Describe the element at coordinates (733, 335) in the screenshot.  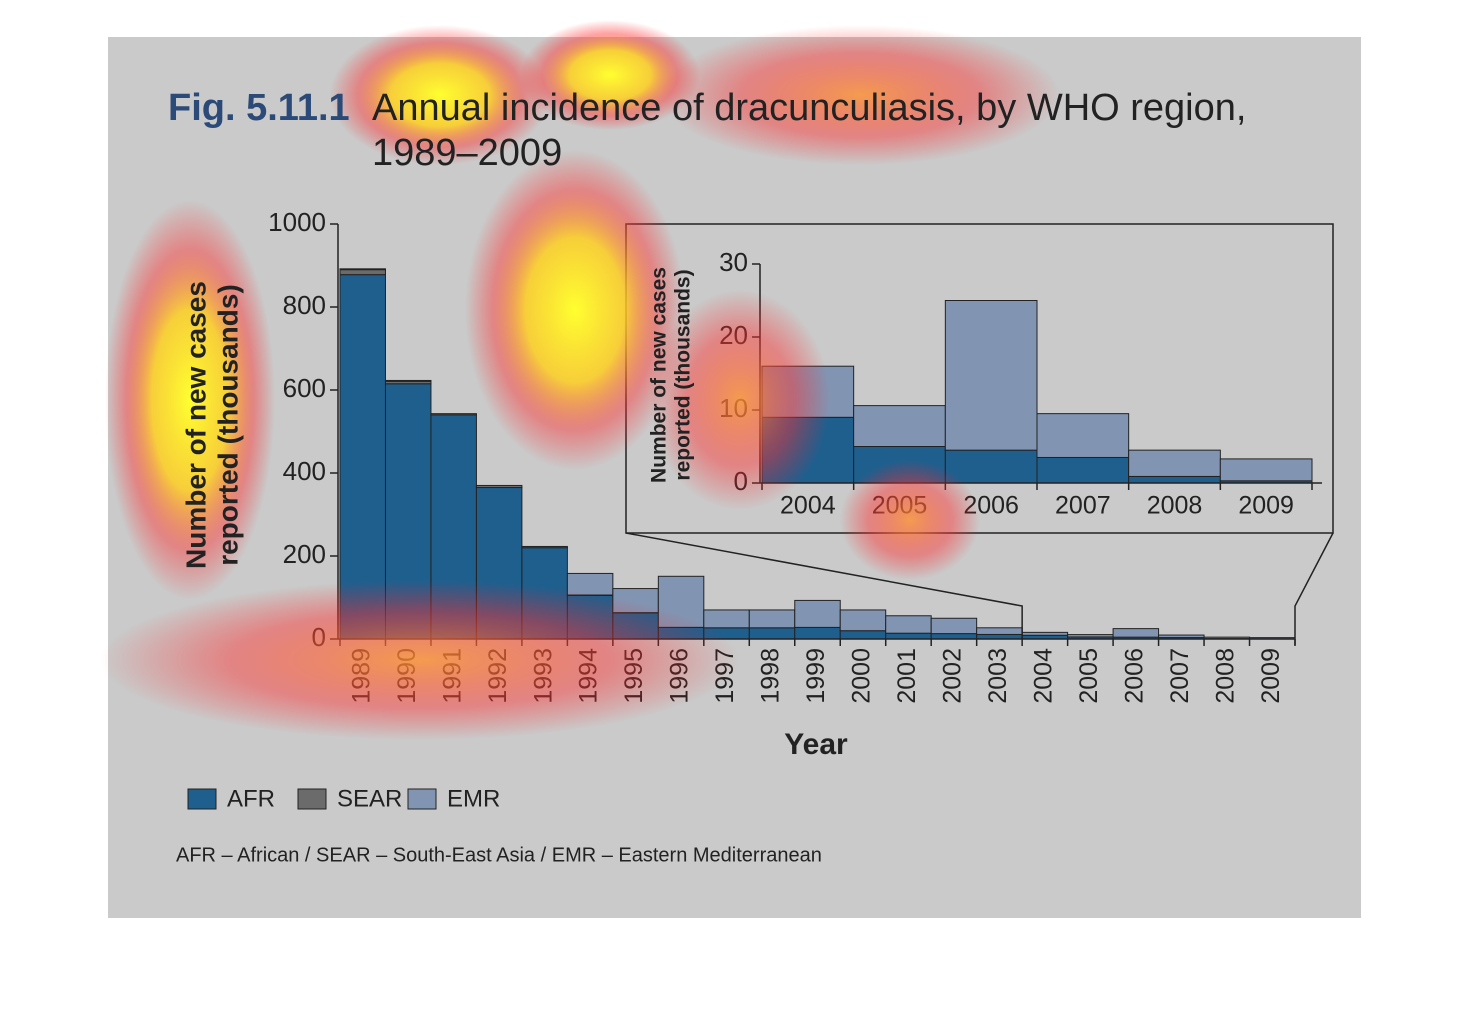
I see `y-tick-label: 20` at that location.